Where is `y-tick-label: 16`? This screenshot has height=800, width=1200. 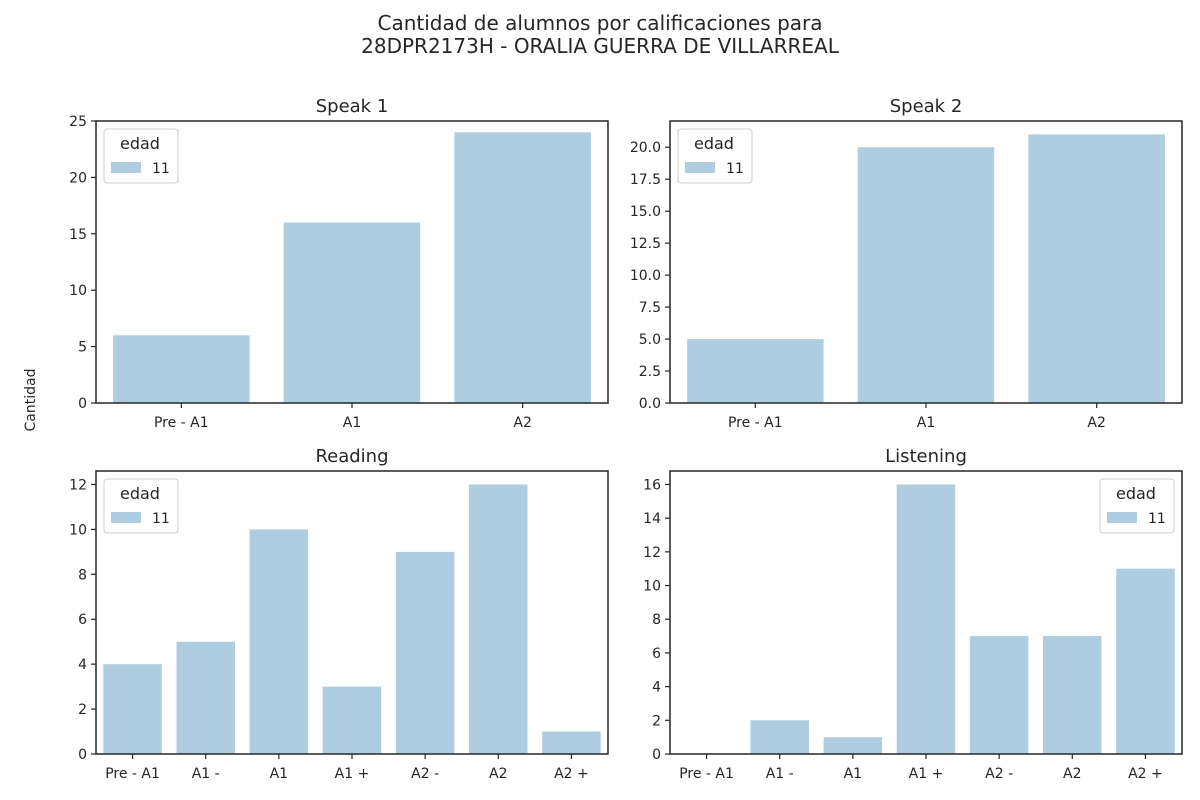
y-tick-label: 16 is located at coordinates (652, 485).